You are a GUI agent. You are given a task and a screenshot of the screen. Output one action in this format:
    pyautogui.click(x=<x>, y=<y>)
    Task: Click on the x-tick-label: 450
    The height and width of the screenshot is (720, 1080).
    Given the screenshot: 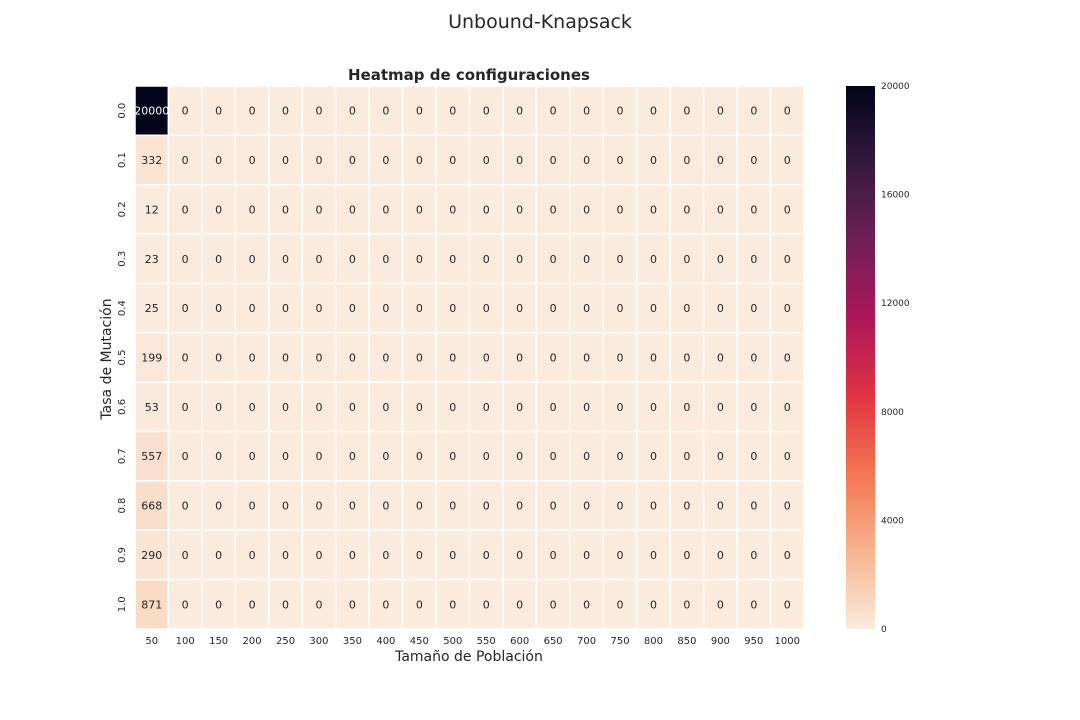 What is the action you would take?
    pyautogui.click(x=419, y=641)
    